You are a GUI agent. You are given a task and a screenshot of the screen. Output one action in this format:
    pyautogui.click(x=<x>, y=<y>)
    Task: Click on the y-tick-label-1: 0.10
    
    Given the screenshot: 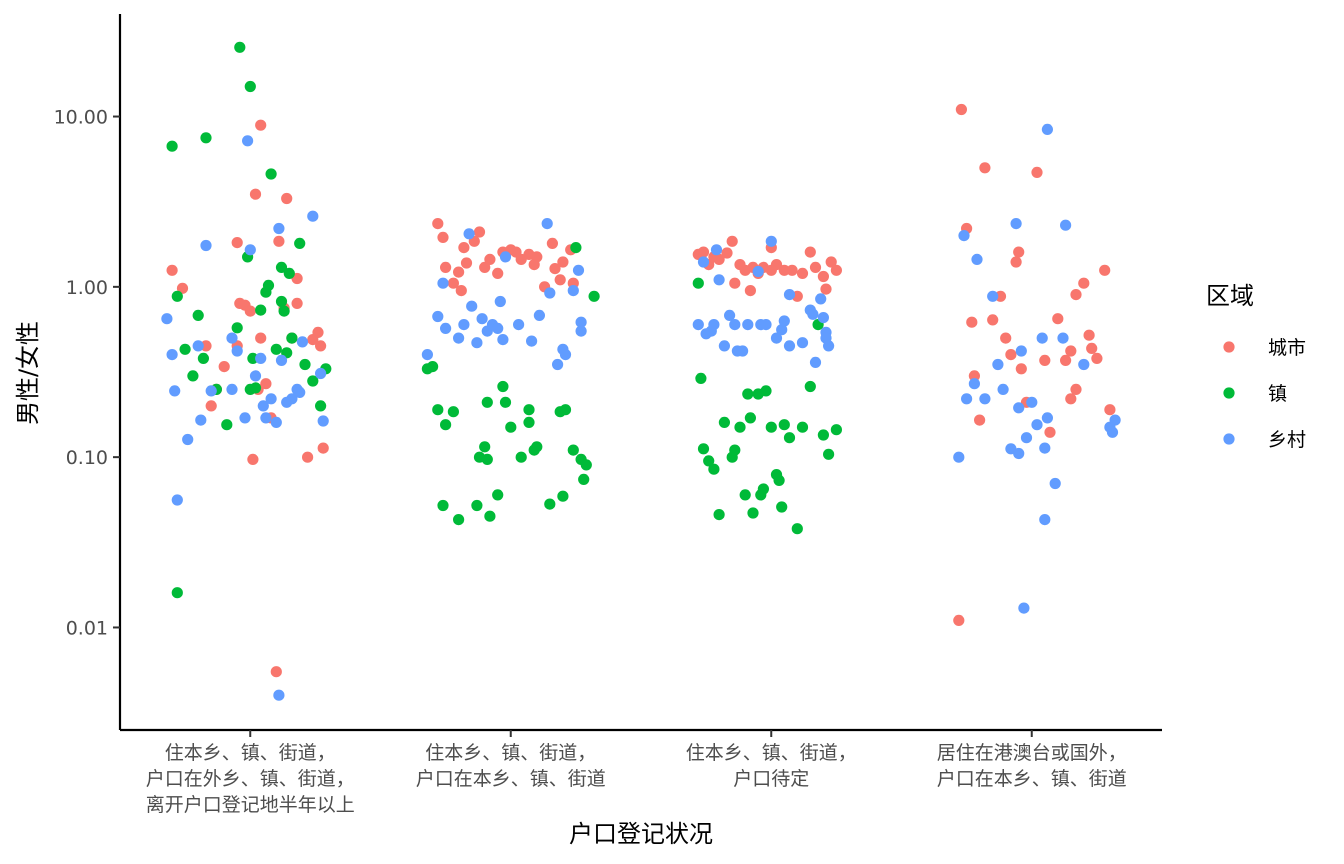 What is the action you would take?
    pyautogui.click(x=87, y=458)
    